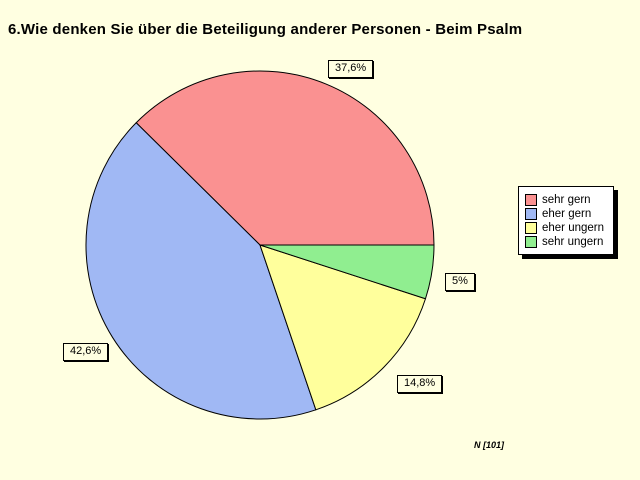 Image resolution: width=640 pixels, height=480 pixels. Describe the element at coordinates (351, 69) in the screenshot. I see `percent-label-sehr-gern: 37,6%` at that location.